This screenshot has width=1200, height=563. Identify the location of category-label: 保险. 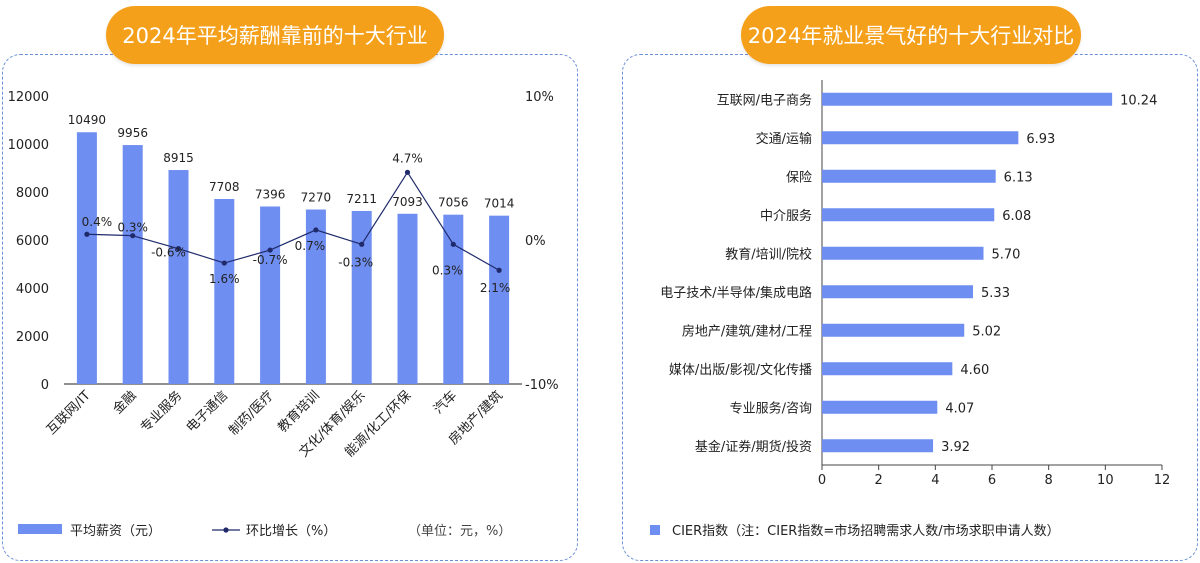
(799, 177).